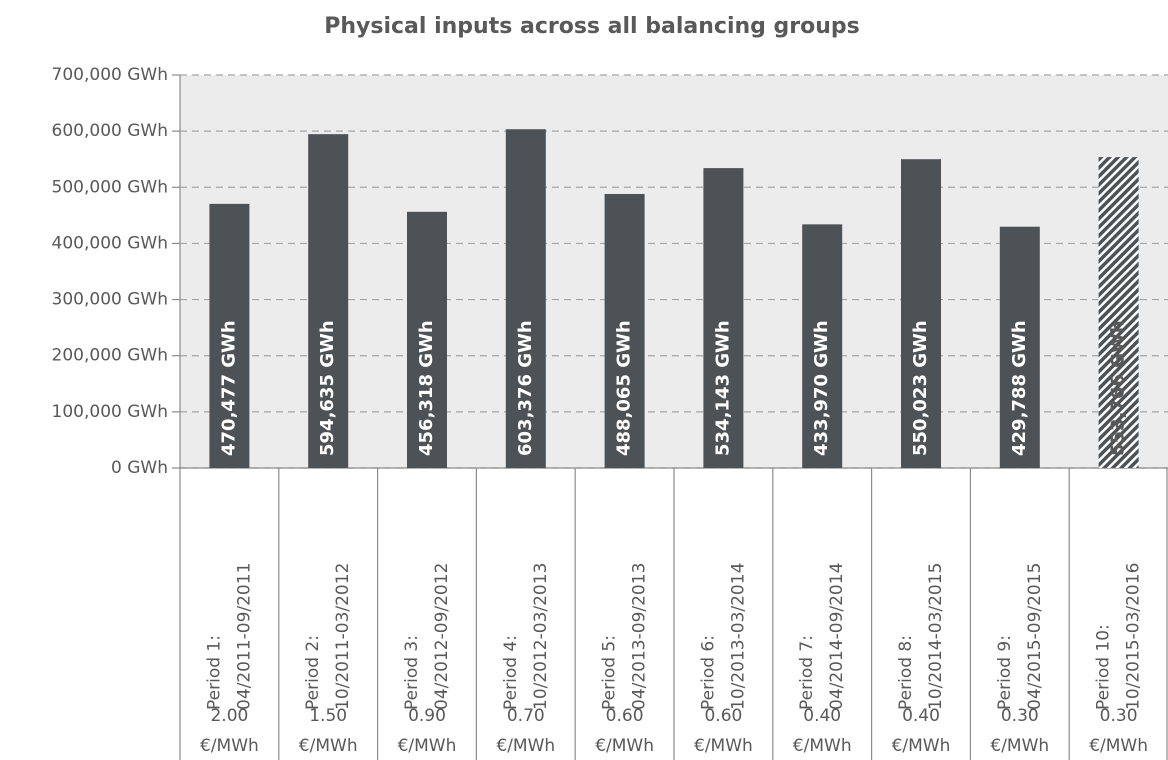 The width and height of the screenshot is (1168, 760). Describe the element at coordinates (1104, 667) in the screenshot. I see `x-tick-label: Period 10:` at that location.